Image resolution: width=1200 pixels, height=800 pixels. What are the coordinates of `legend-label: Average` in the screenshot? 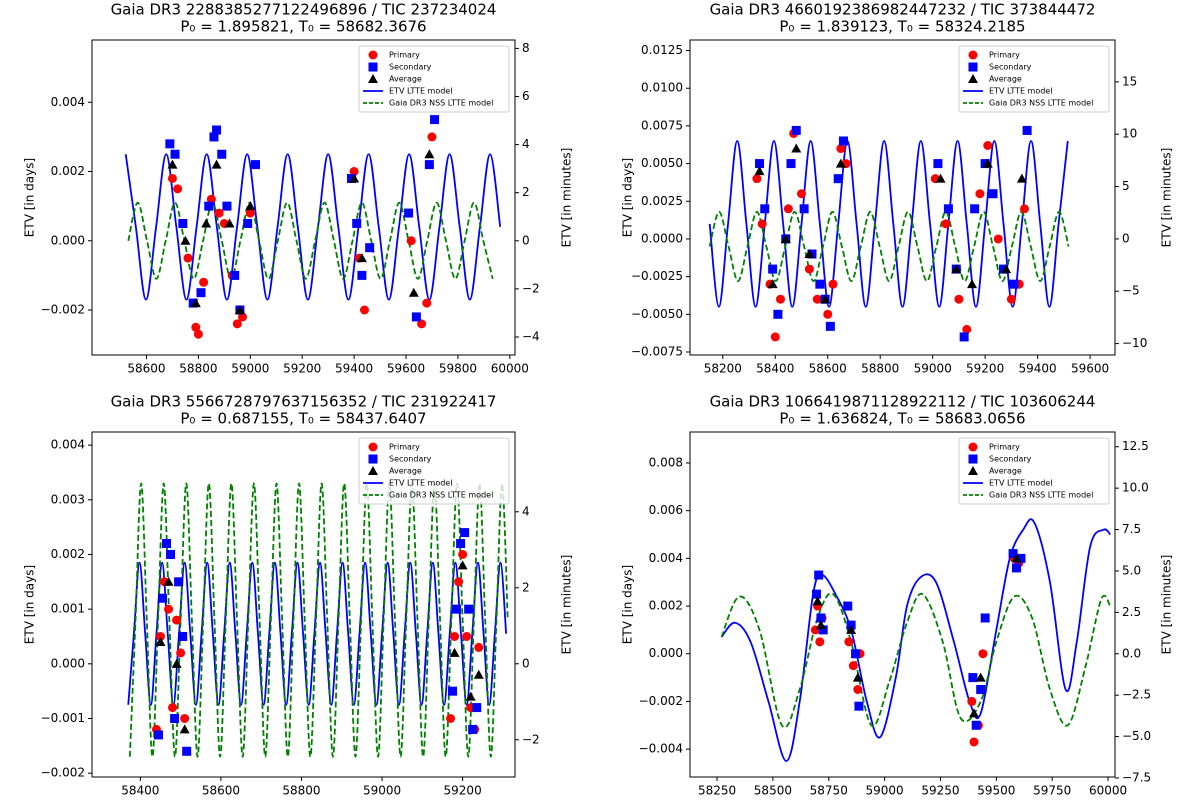 It's located at (405, 471).